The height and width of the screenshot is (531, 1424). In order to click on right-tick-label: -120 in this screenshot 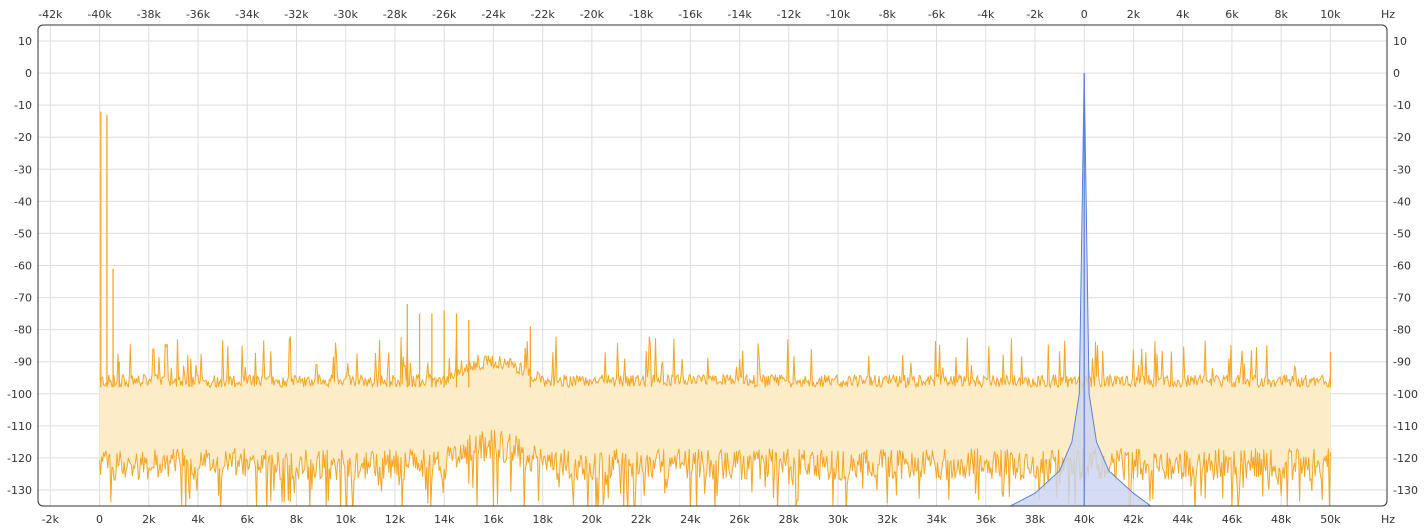, I will do `click(1405, 458)`.